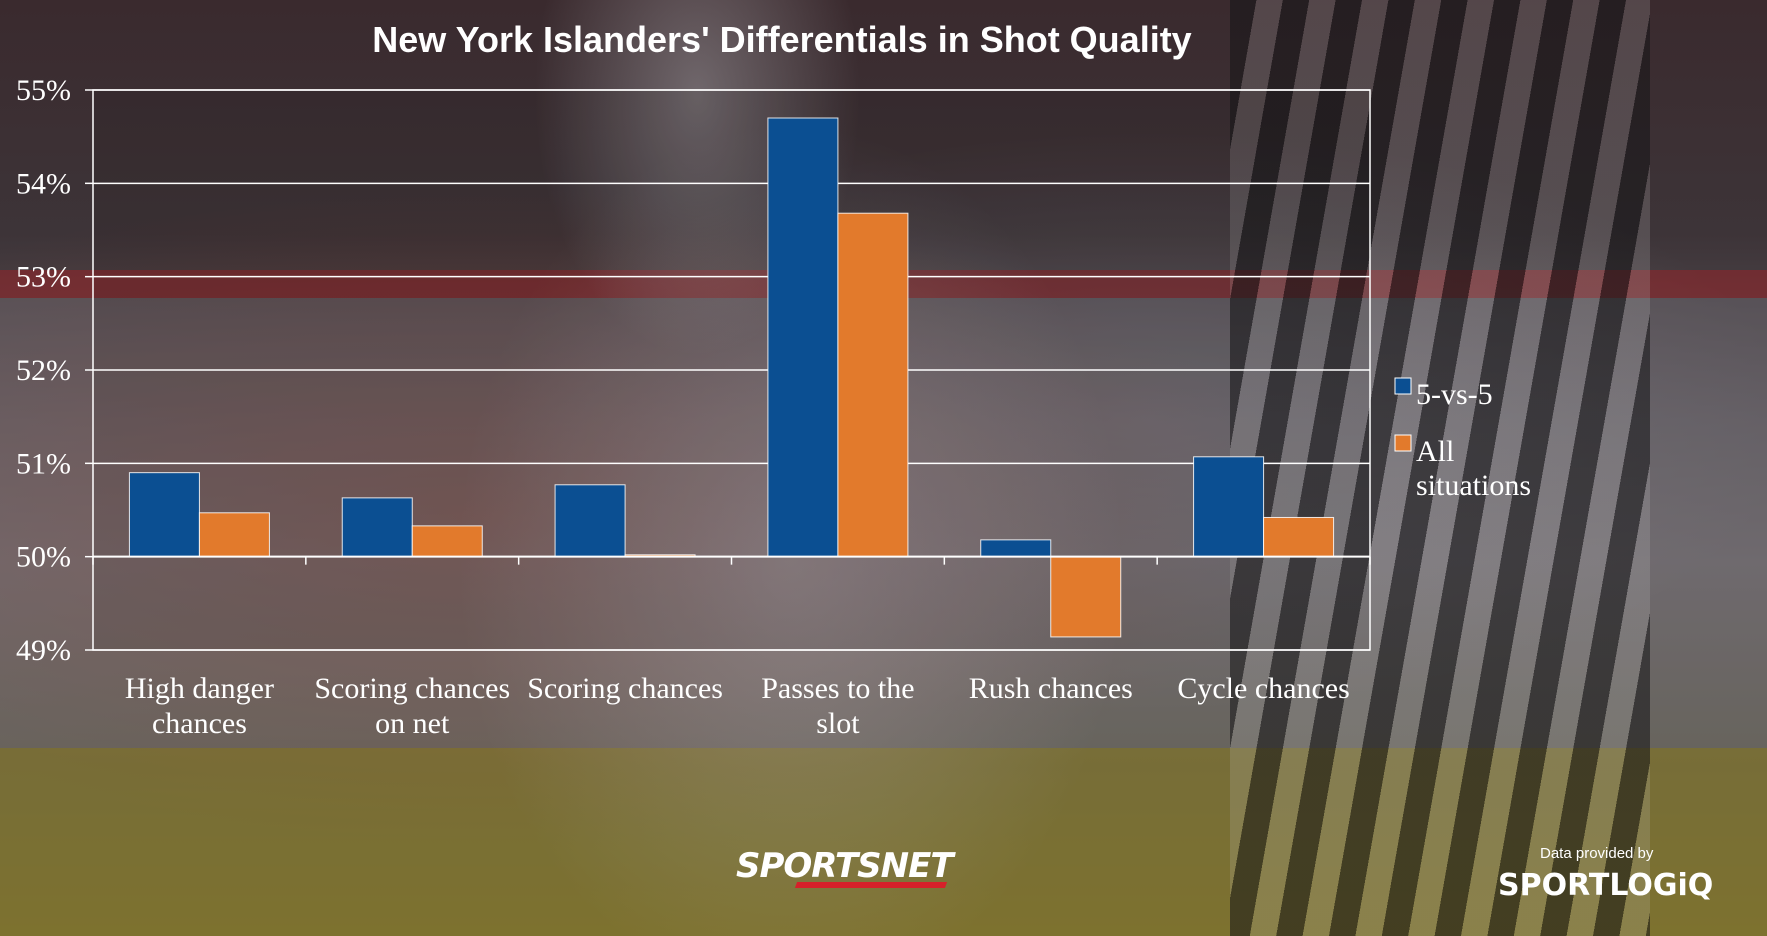 Image resolution: width=1767 pixels, height=936 pixels. What do you see at coordinates (43, 277) in the screenshot?
I see `y-tick-label: 53%` at bounding box center [43, 277].